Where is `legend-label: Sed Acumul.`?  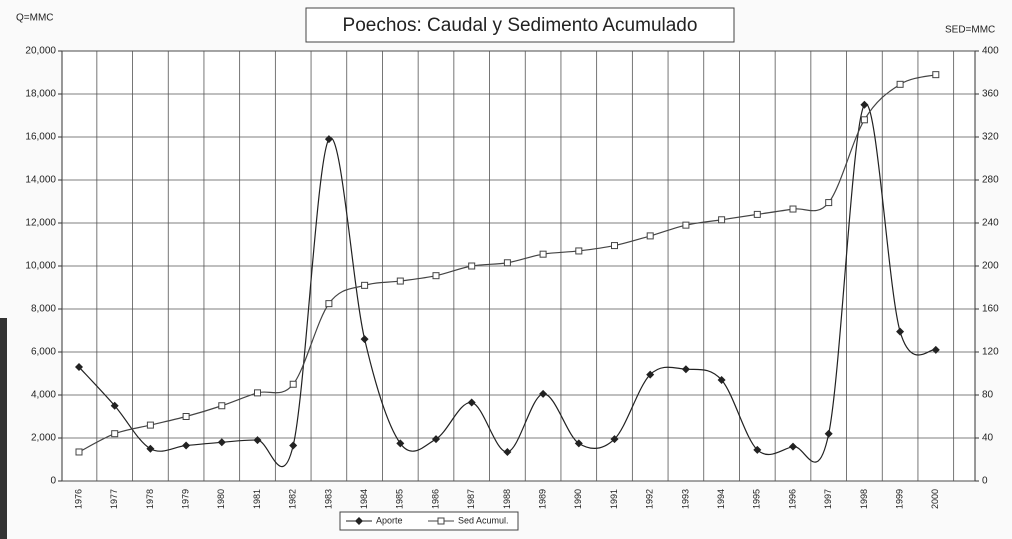
legend-label: Sed Acumul. is located at coordinates (483, 520).